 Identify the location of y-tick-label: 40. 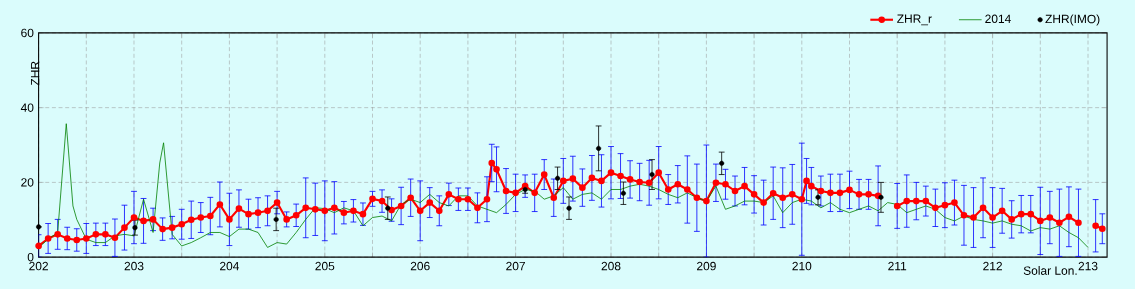
(27, 107).